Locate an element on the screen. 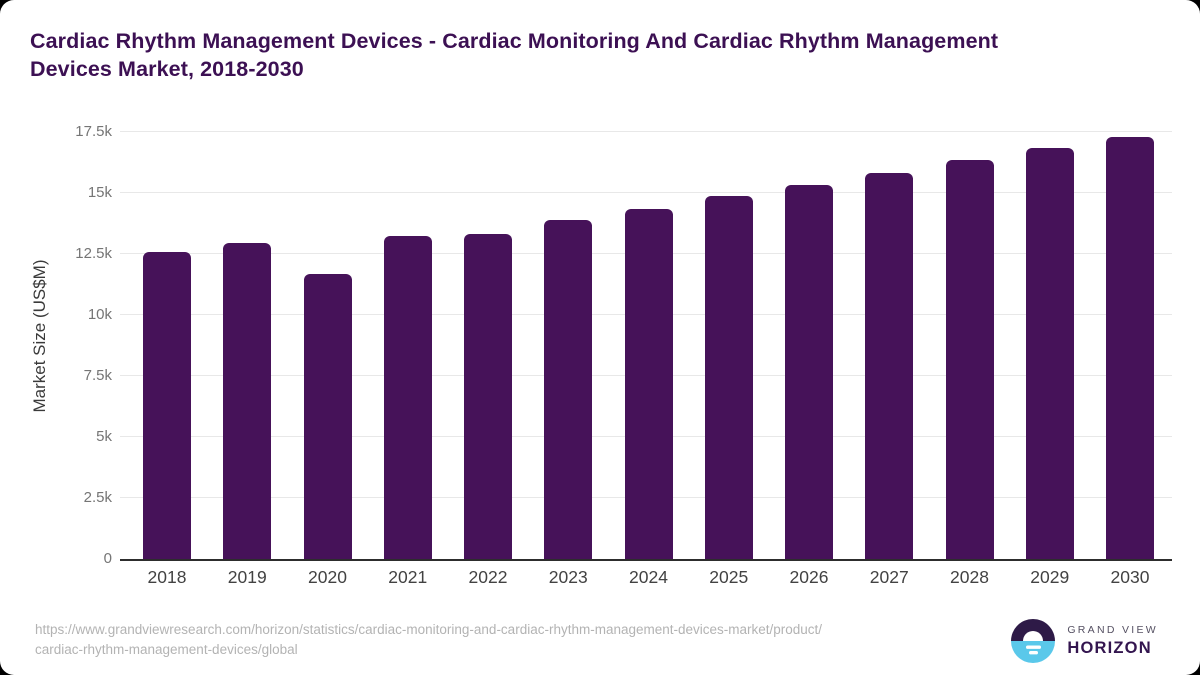 The height and width of the screenshot is (675, 1200). y-tick-label-17.5k: 17.5k is located at coordinates (93, 131).